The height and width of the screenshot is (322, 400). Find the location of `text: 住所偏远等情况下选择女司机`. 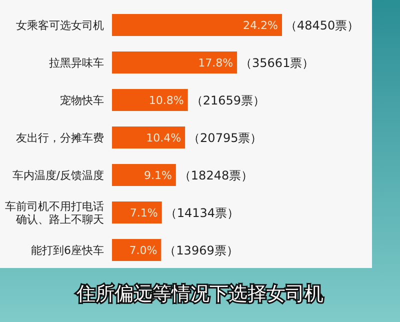

text: 住所偏远等情况下选择女司机 is located at coordinates (200, 294).